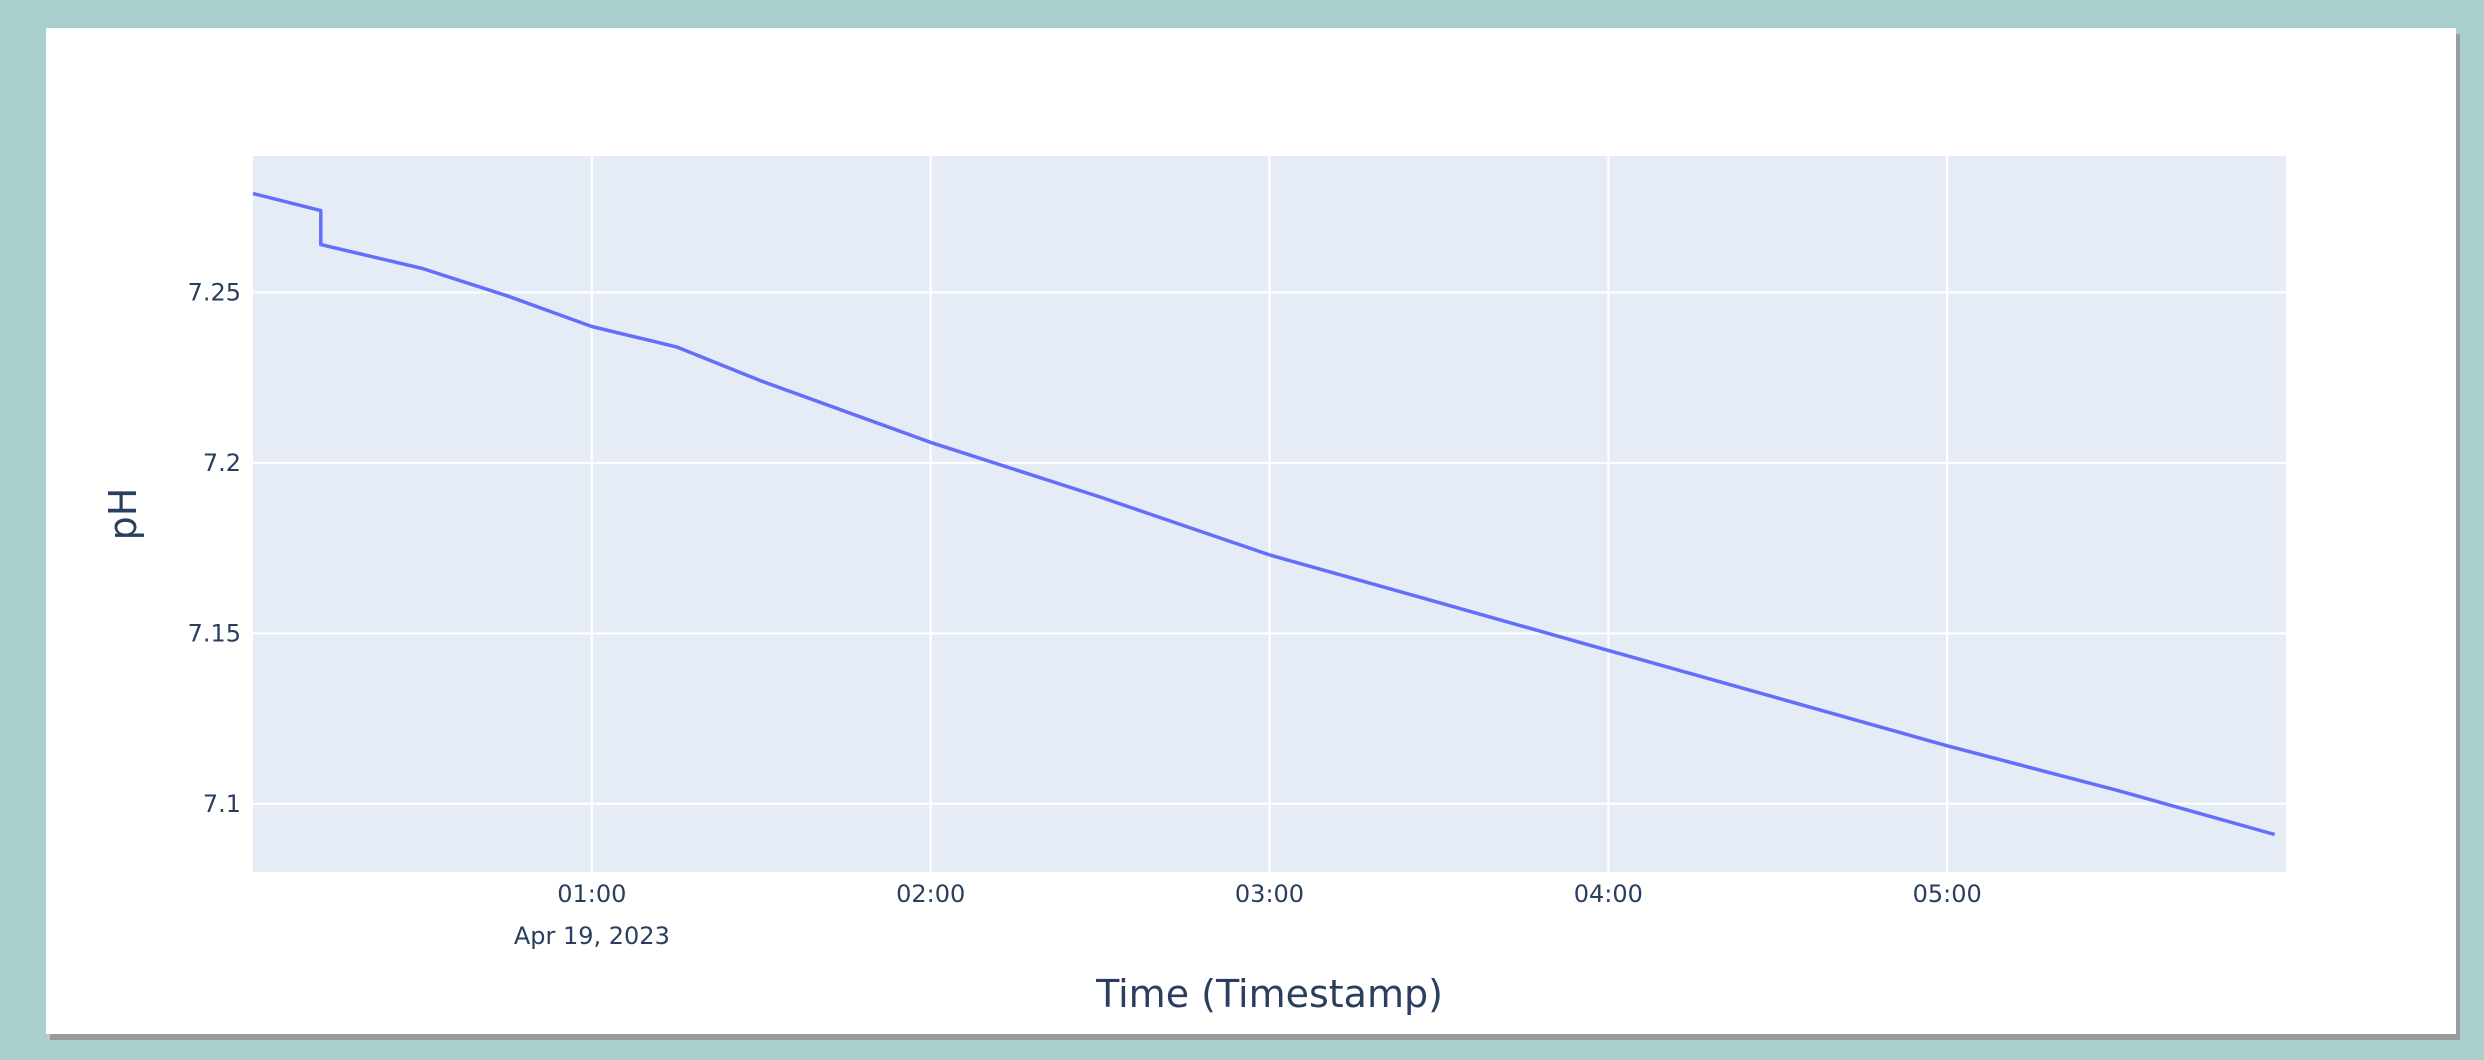 Image resolution: width=2484 pixels, height=1060 pixels. Describe the element at coordinates (214, 547) in the screenshot. I see `y-axis-ticks: 7.1 7.15 7.2 7.25` at that location.